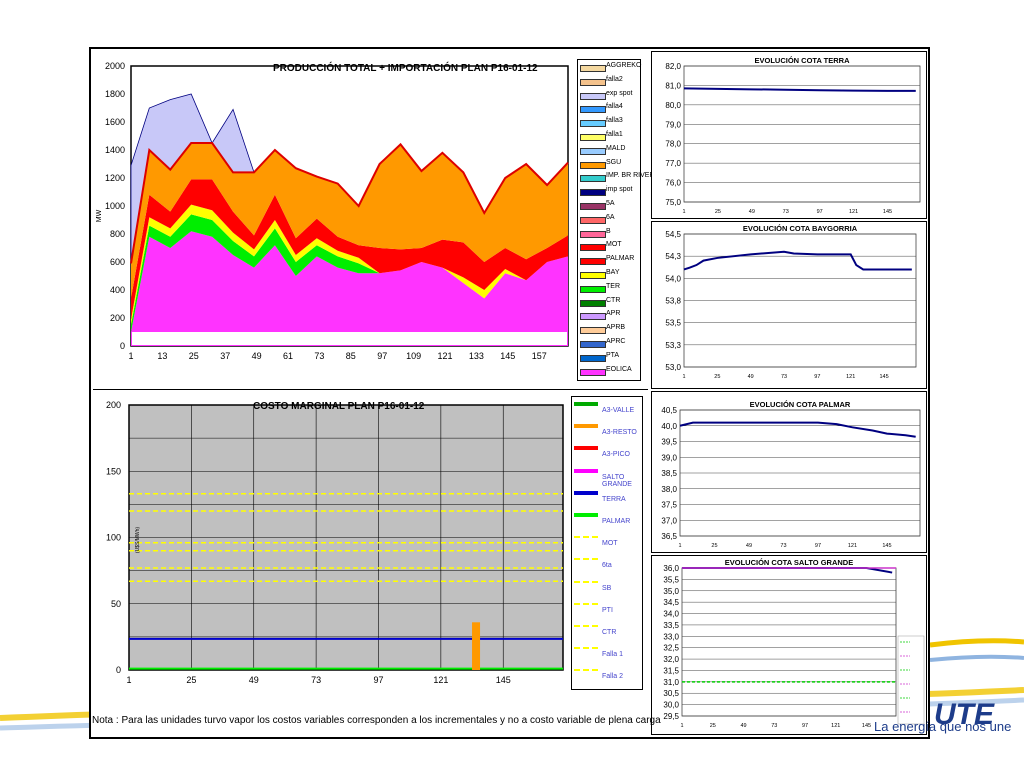 Image resolution: width=1024 pixels, height=768 pixels. Describe the element at coordinates (616, 148) in the screenshot. I see `legend-label: MALD` at that location.